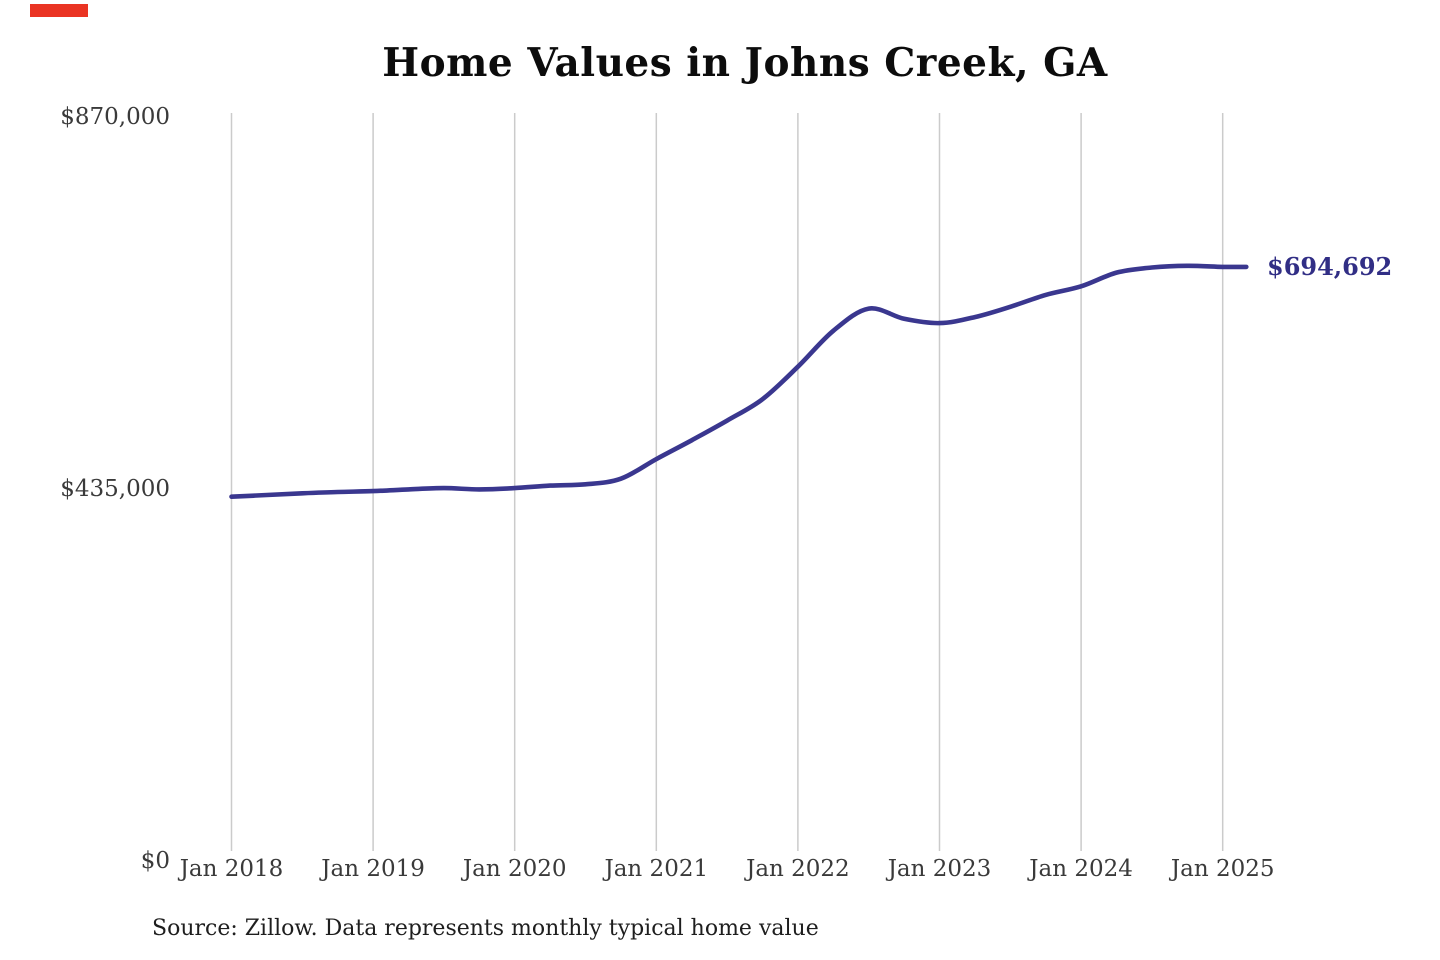 This screenshot has width=1440, height=960. What do you see at coordinates (115, 117) in the screenshot?
I see `y-tick-label: $870,000` at bounding box center [115, 117].